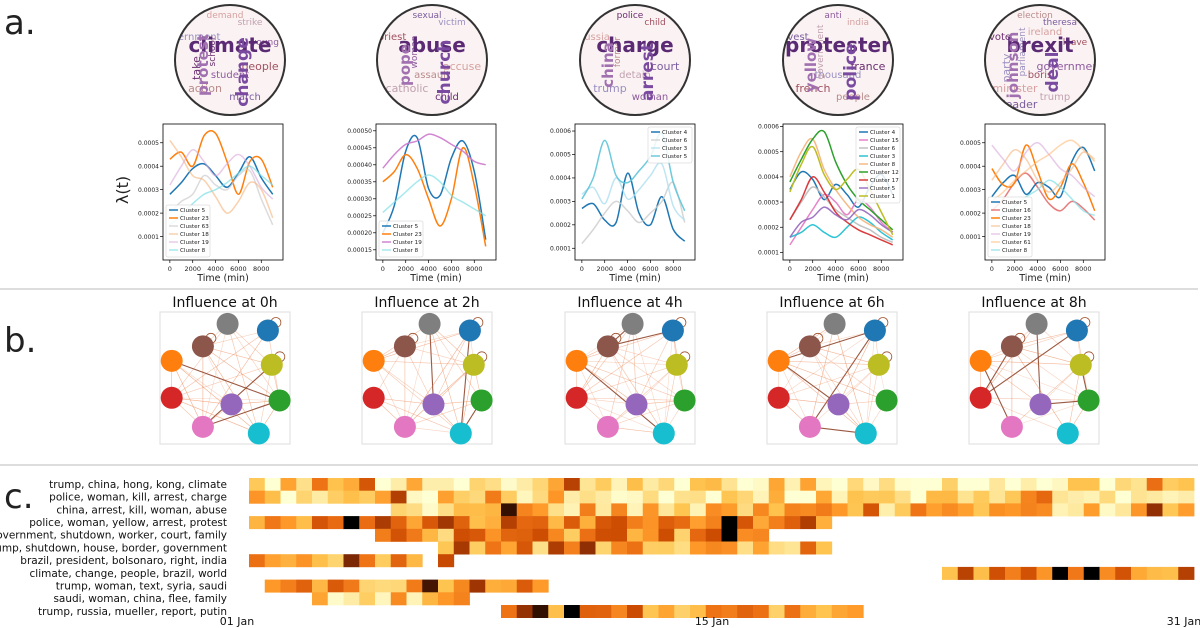  I want to click on network-title: Influence at 8h, so click(1033, 303).